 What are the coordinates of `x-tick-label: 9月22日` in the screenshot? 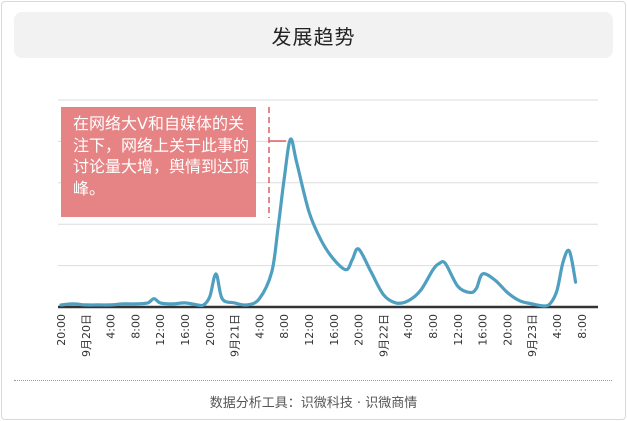 It's located at (383, 335).